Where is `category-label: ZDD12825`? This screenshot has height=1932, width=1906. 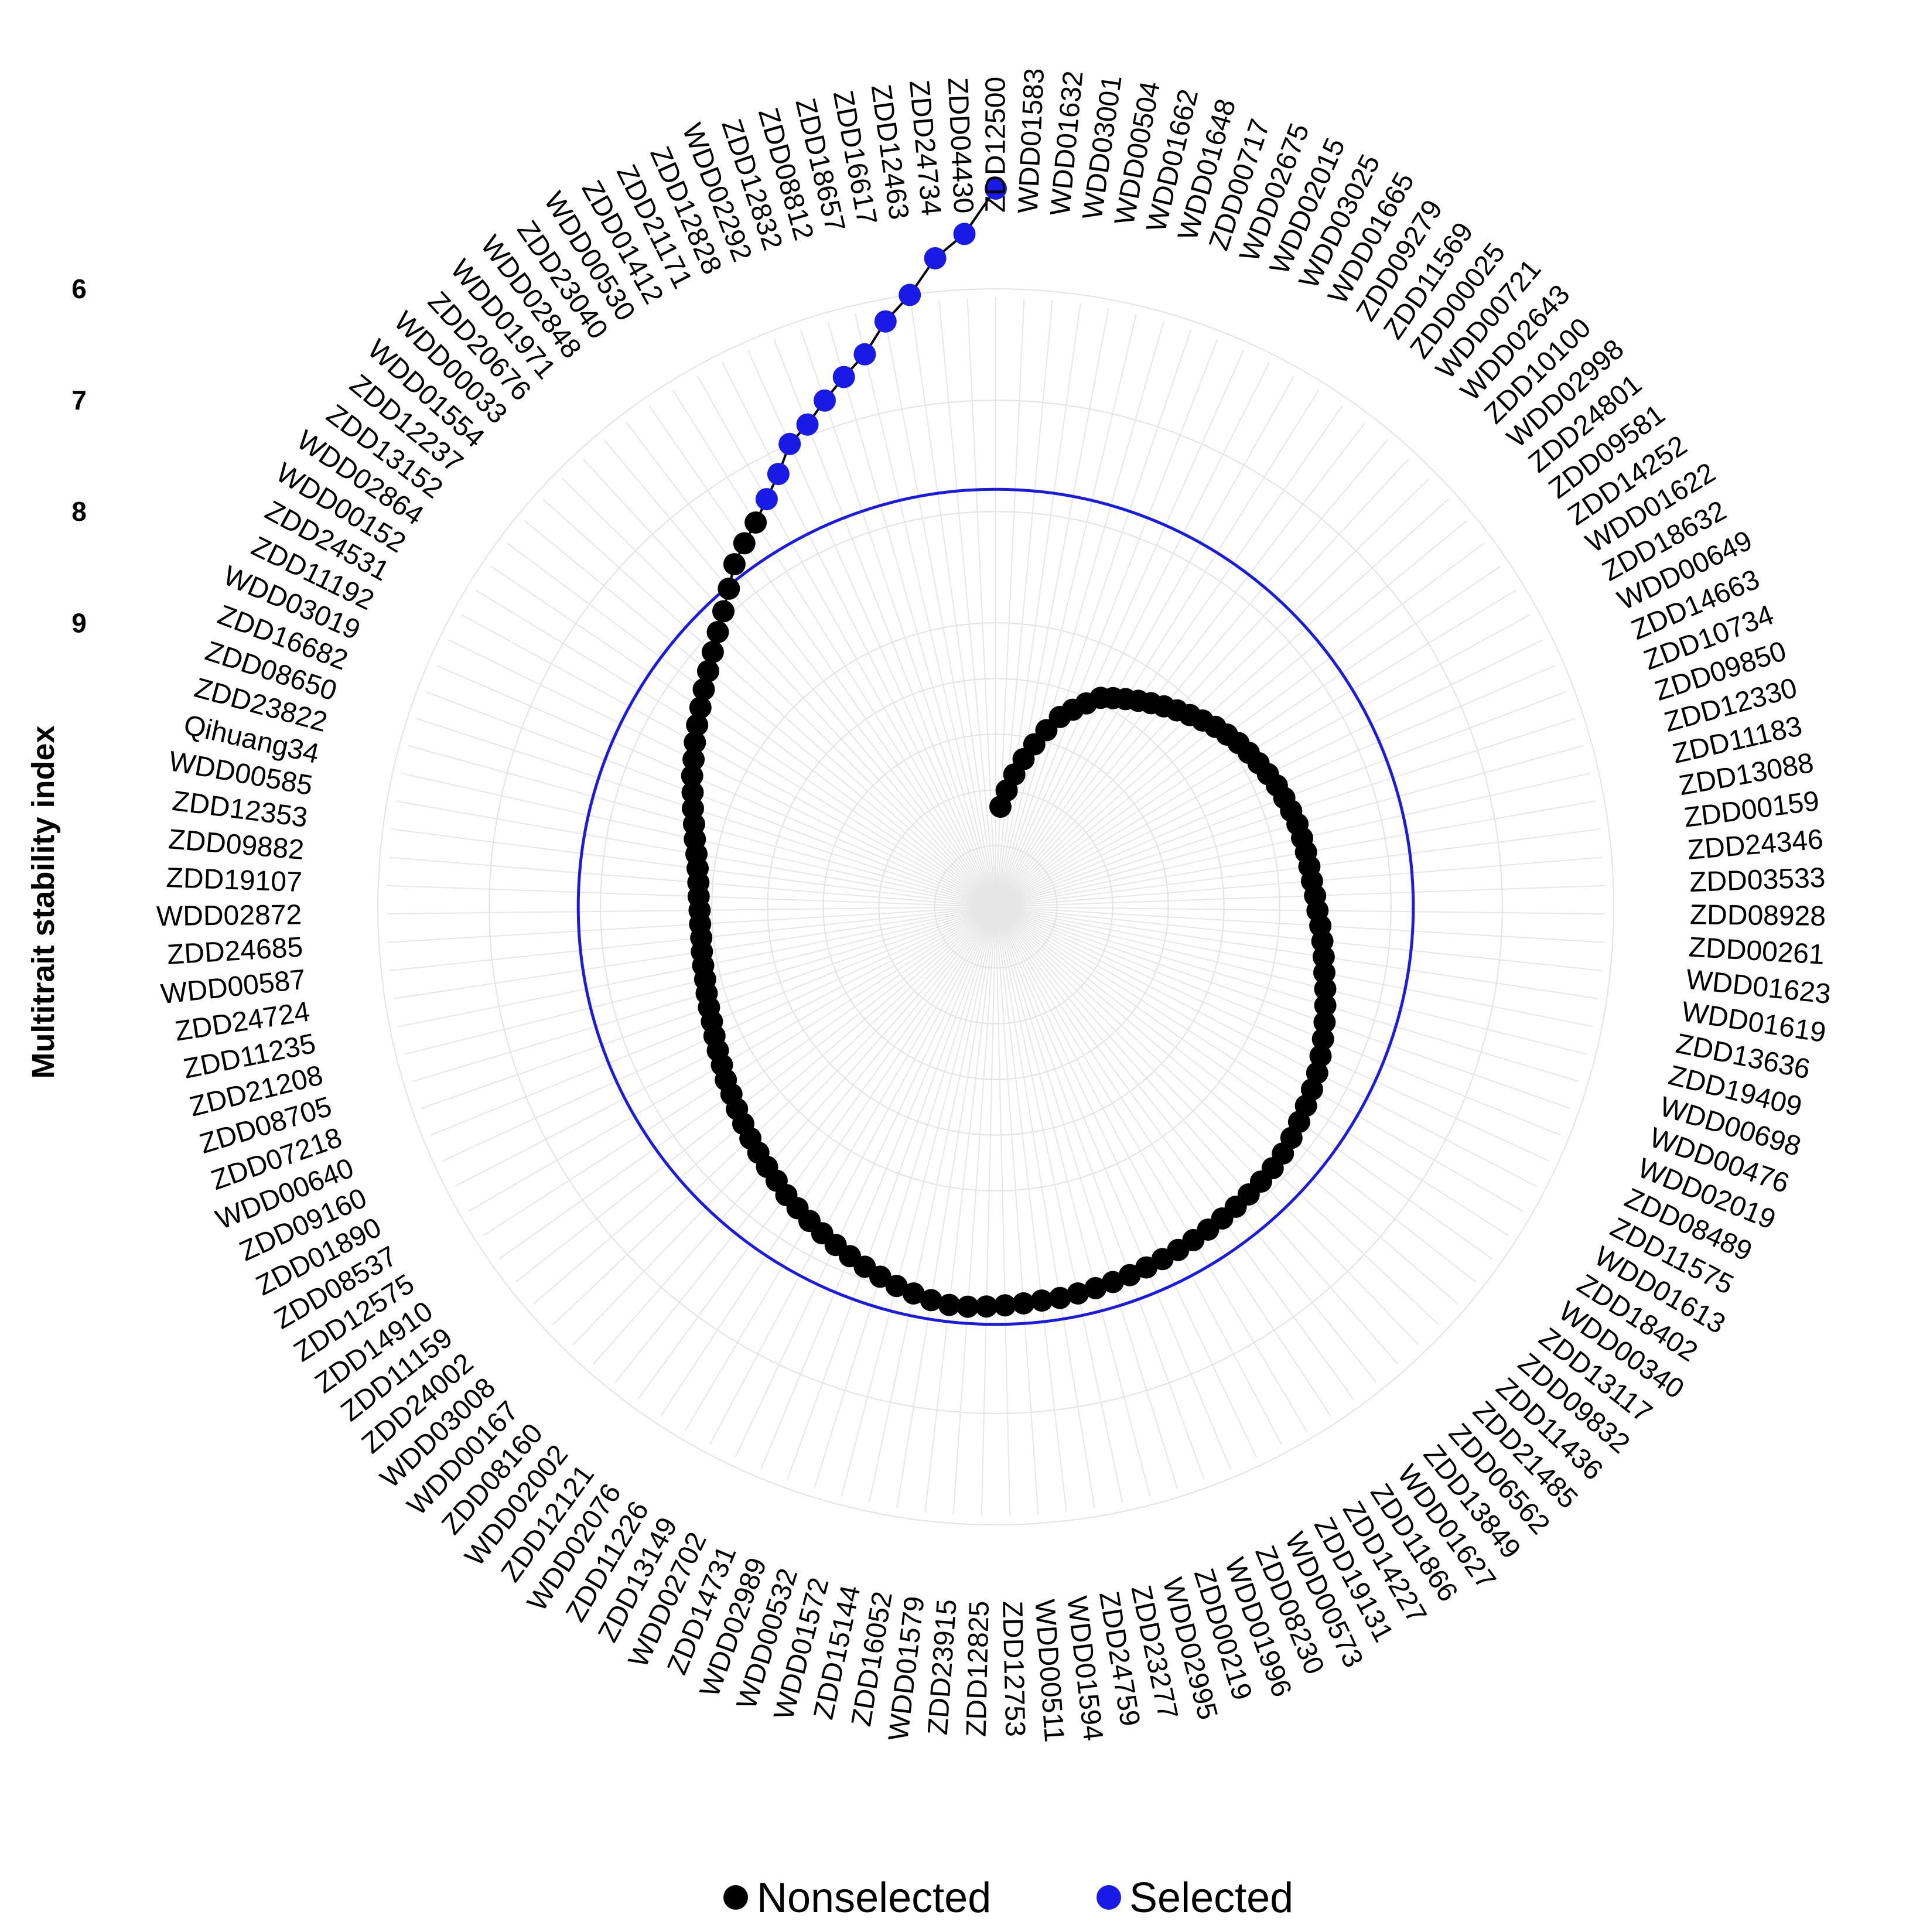
category-label: ZDD12825 is located at coordinates (978, 1669).